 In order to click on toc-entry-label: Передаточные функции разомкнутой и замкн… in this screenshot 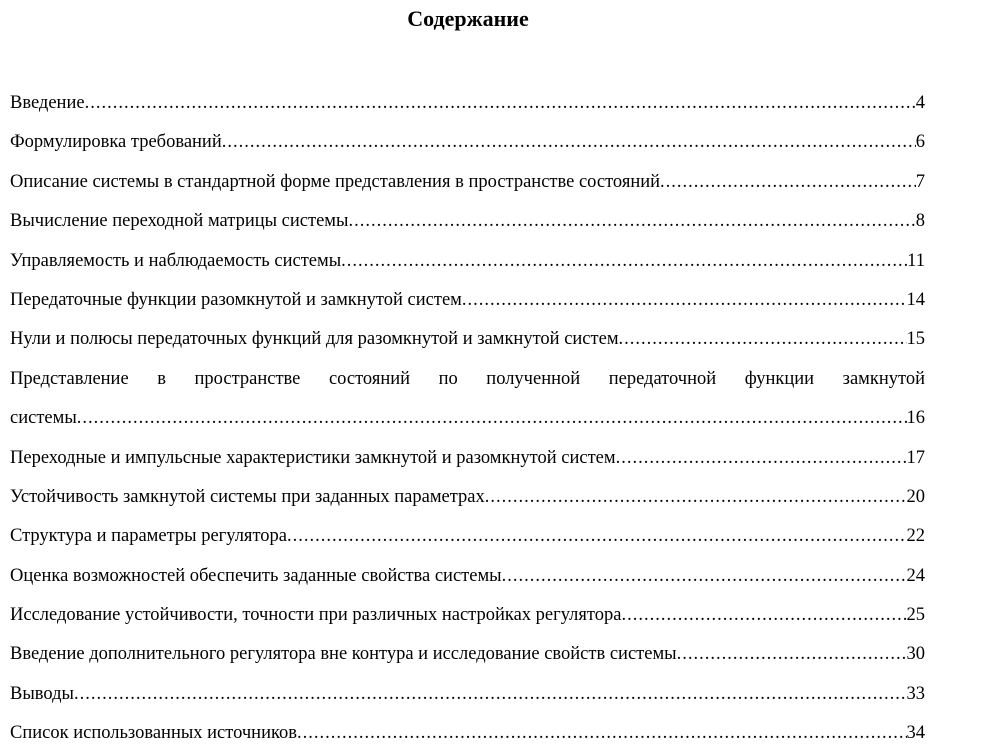, I will do `click(236, 299)`.